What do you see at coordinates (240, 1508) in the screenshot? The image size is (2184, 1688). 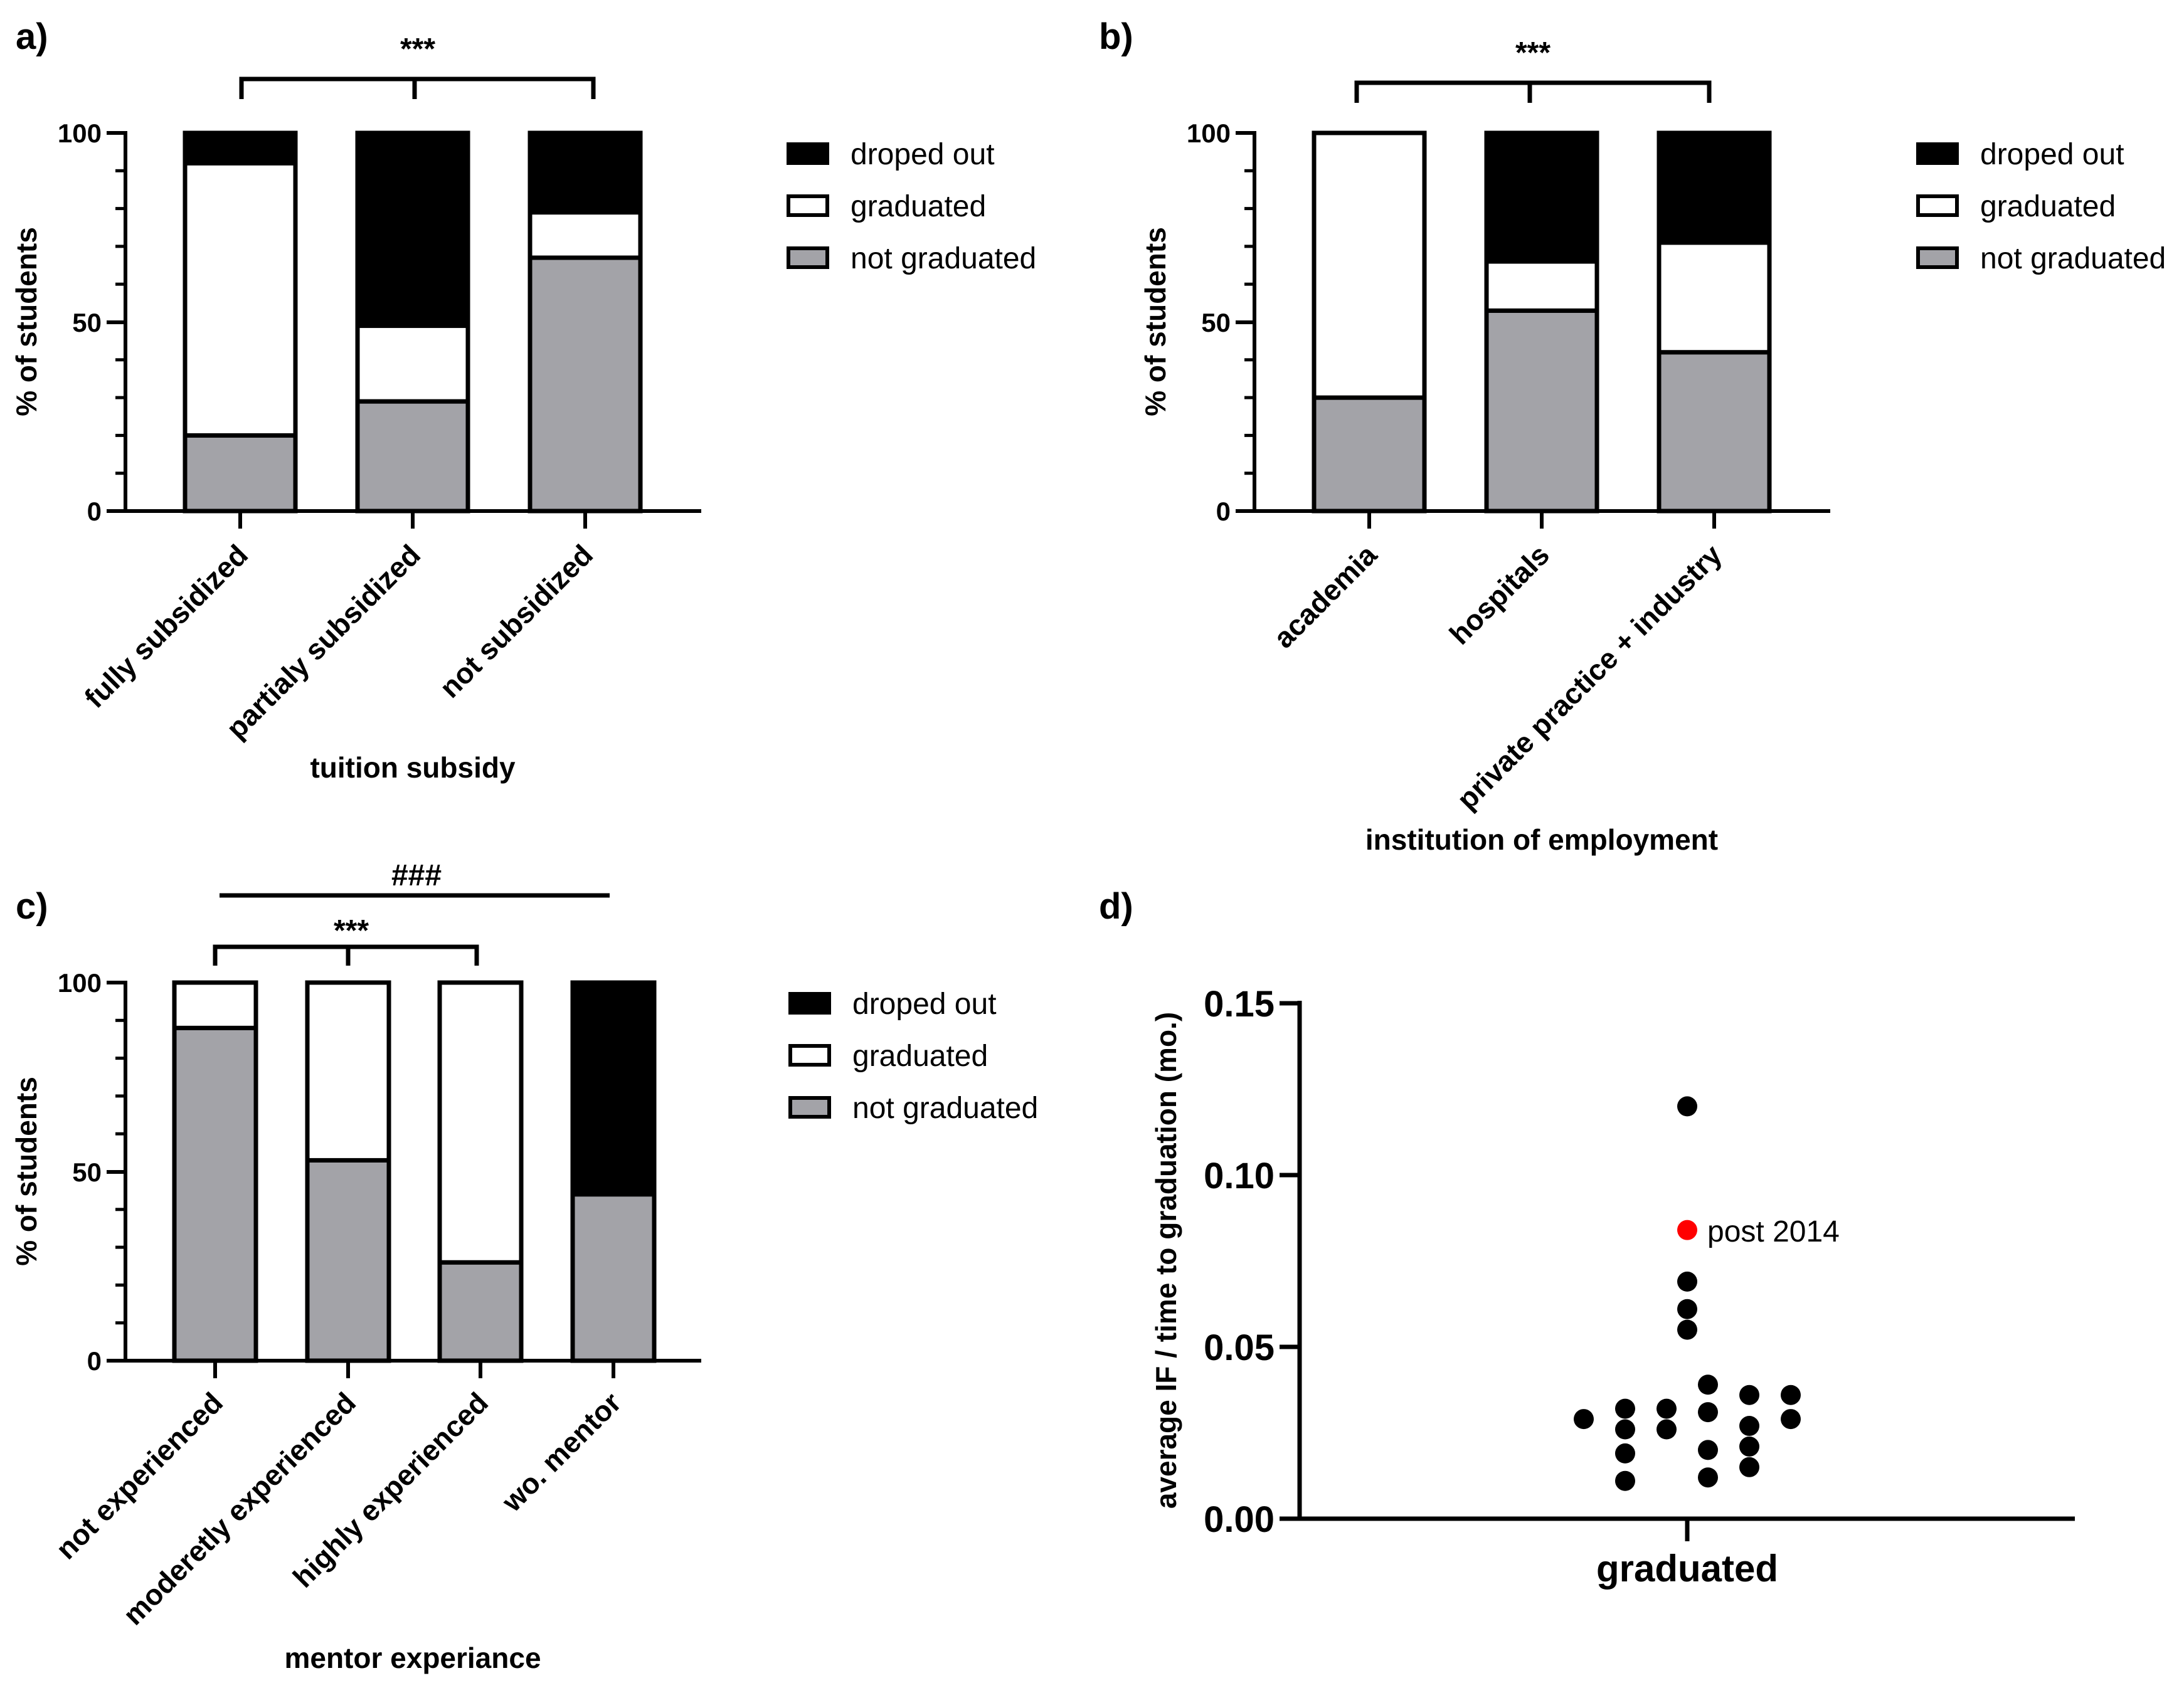 I see `panel-c-x-tick-label: moderetly experienced` at bounding box center [240, 1508].